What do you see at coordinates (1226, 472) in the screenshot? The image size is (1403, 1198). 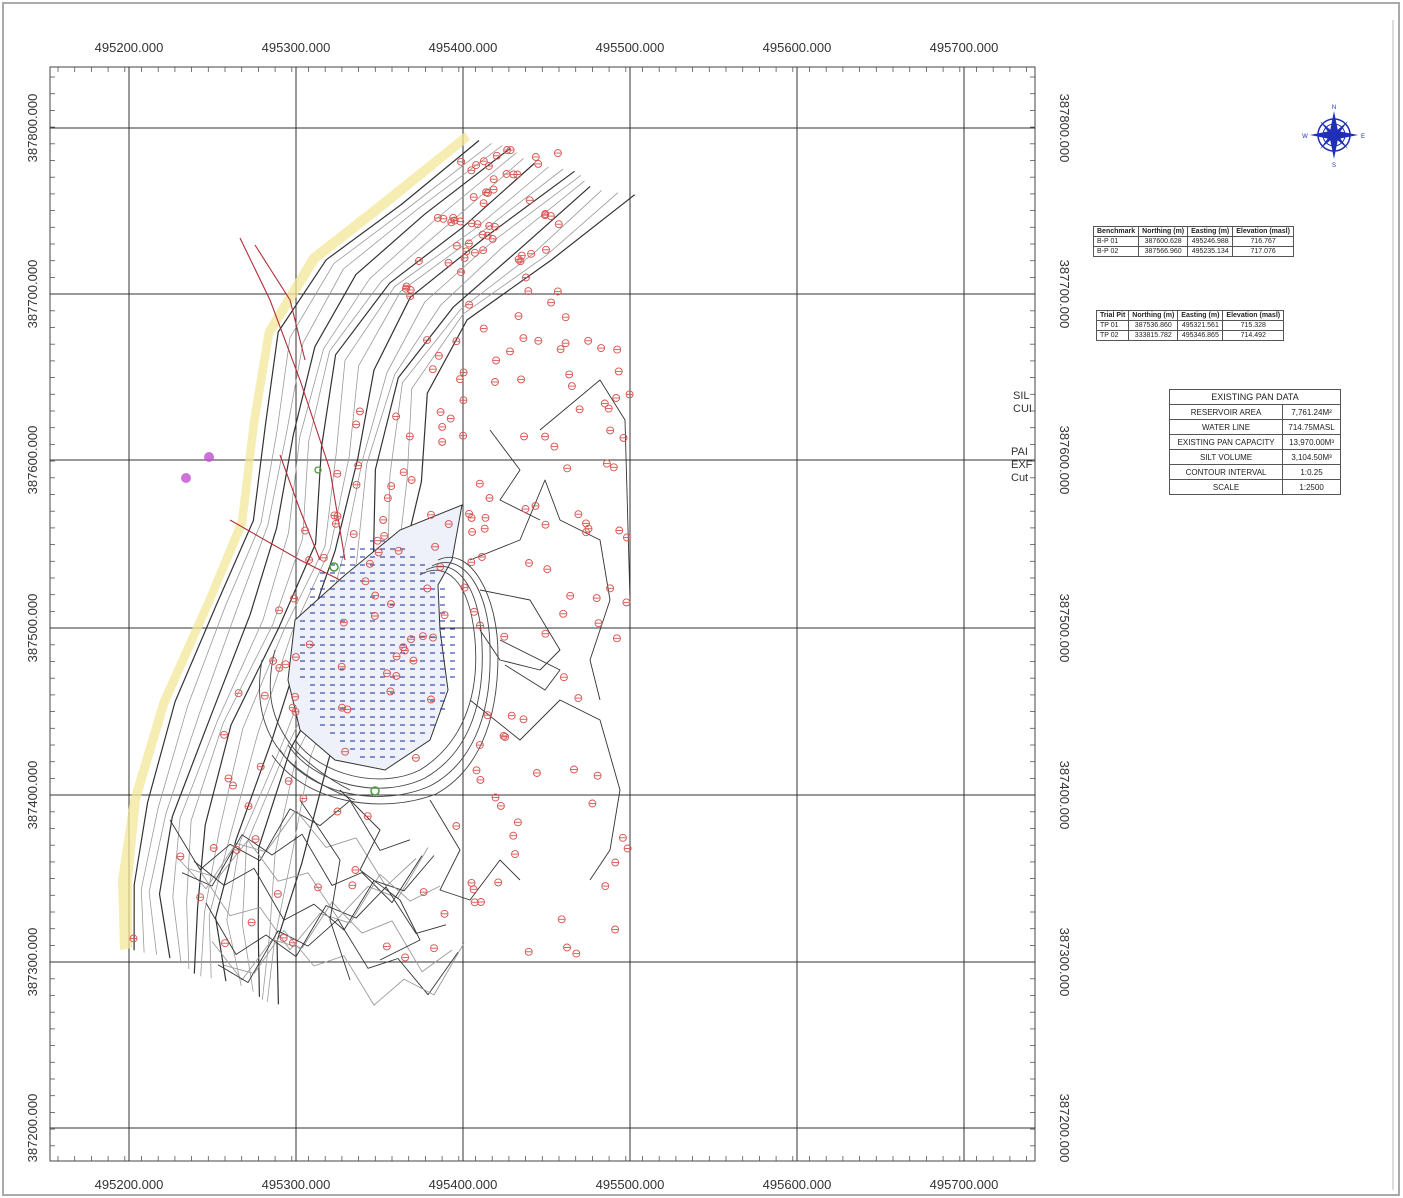 I see `pan-data-label: CONTOUR INTERVAL` at bounding box center [1226, 472].